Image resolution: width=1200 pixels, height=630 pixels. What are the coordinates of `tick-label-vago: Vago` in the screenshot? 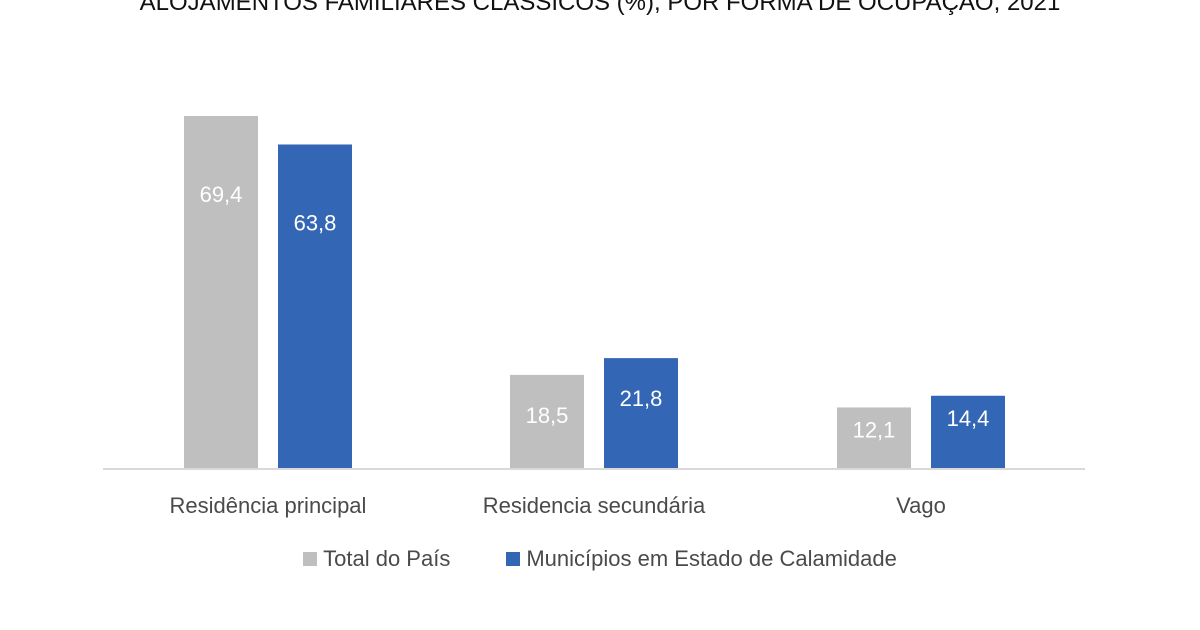 It's located at (921, 505).